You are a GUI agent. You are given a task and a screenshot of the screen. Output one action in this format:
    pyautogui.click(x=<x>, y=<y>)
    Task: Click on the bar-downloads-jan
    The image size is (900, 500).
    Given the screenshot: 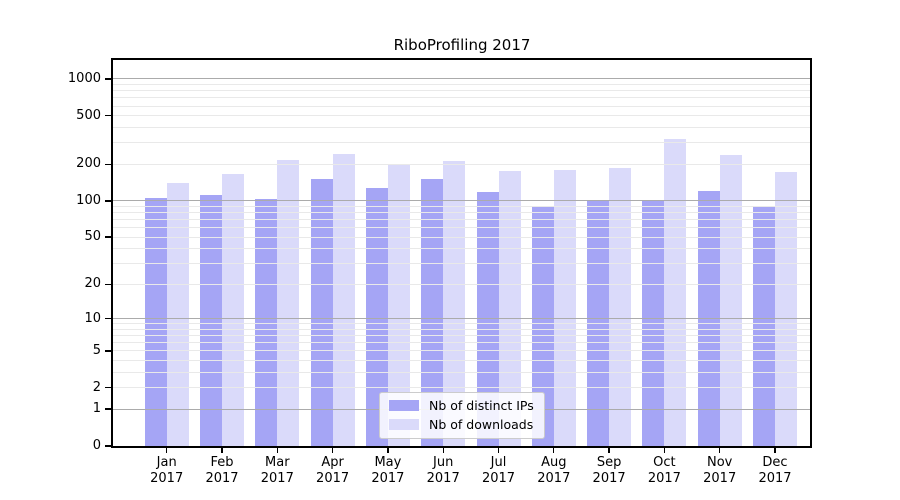 What is the action you would take?
    pyautogui.click(x=177, y=314)
    